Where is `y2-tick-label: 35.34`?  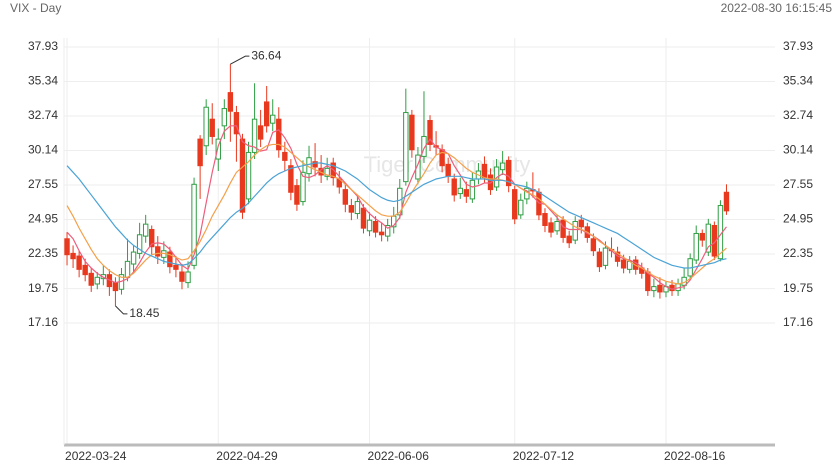
y2-tick-label: 35.34 is located at coordinates (798, 81).